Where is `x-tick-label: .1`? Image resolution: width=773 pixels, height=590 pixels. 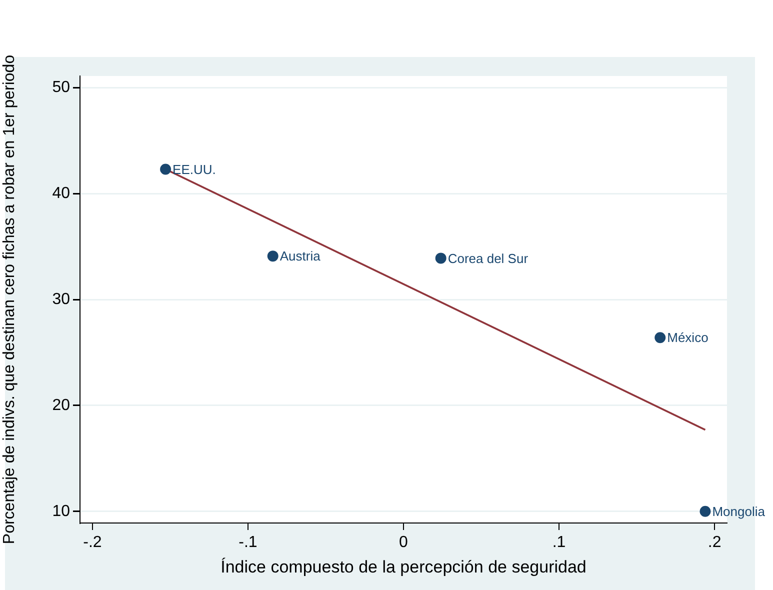
x-tick-label: .1 is located at coordinates (559, 543).